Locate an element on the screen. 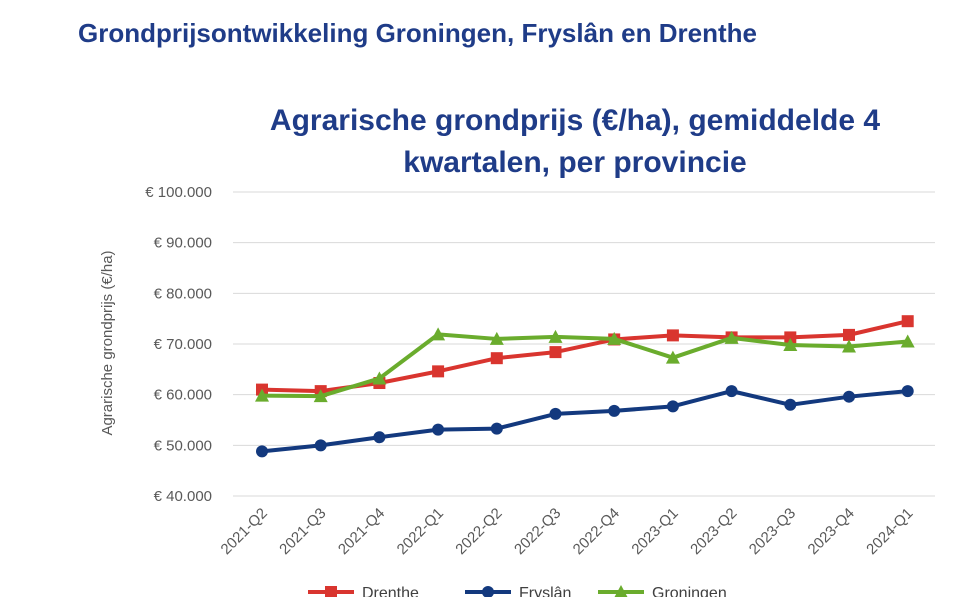 This screenshot has height=597, width=978. y-tick-label: € 80.000 is located at coordinates (183, 293).